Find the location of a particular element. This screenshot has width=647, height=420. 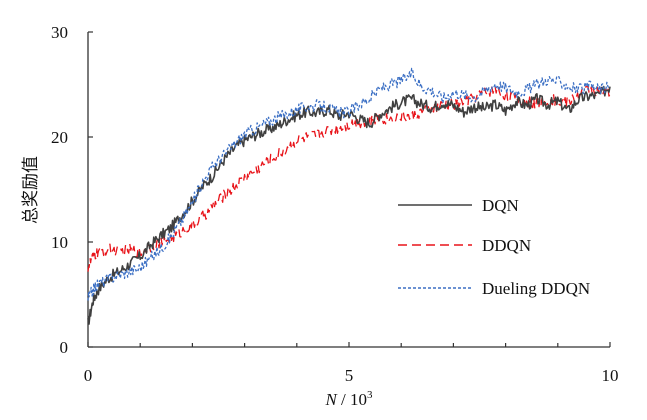

y-tick-label: 10 is located at coordinates (59, 242).